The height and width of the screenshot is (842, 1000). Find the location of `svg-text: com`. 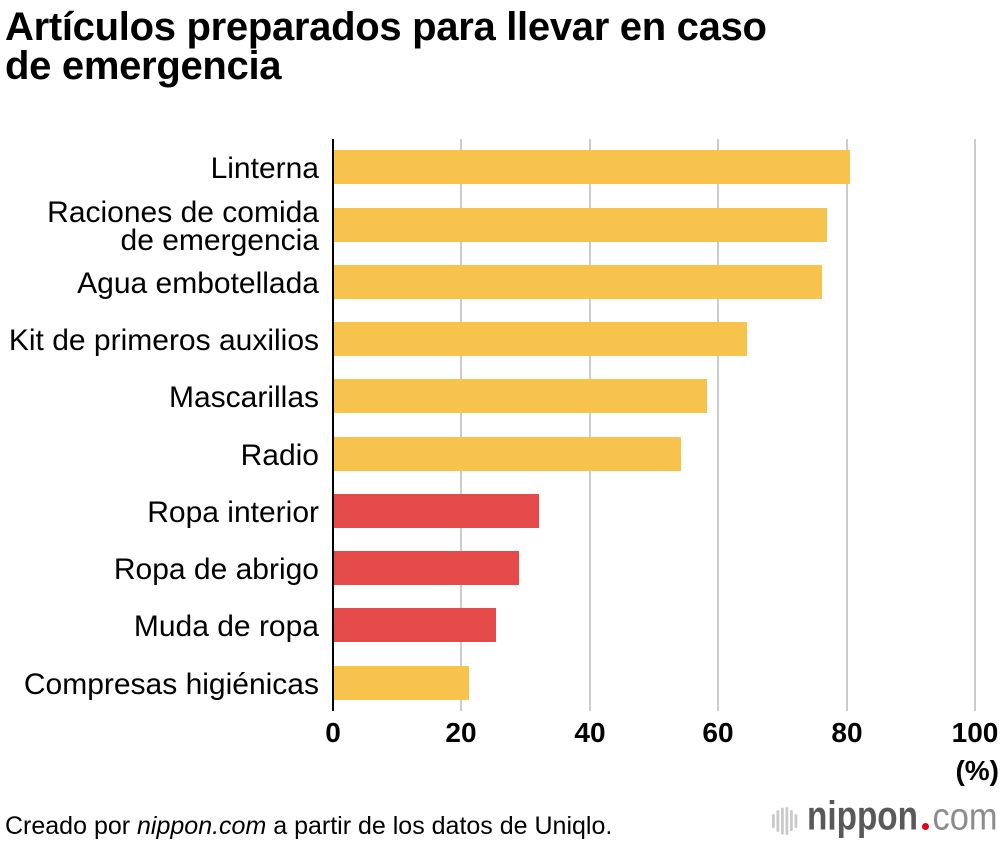

svg-text: com is located at coordinates (965, 818).